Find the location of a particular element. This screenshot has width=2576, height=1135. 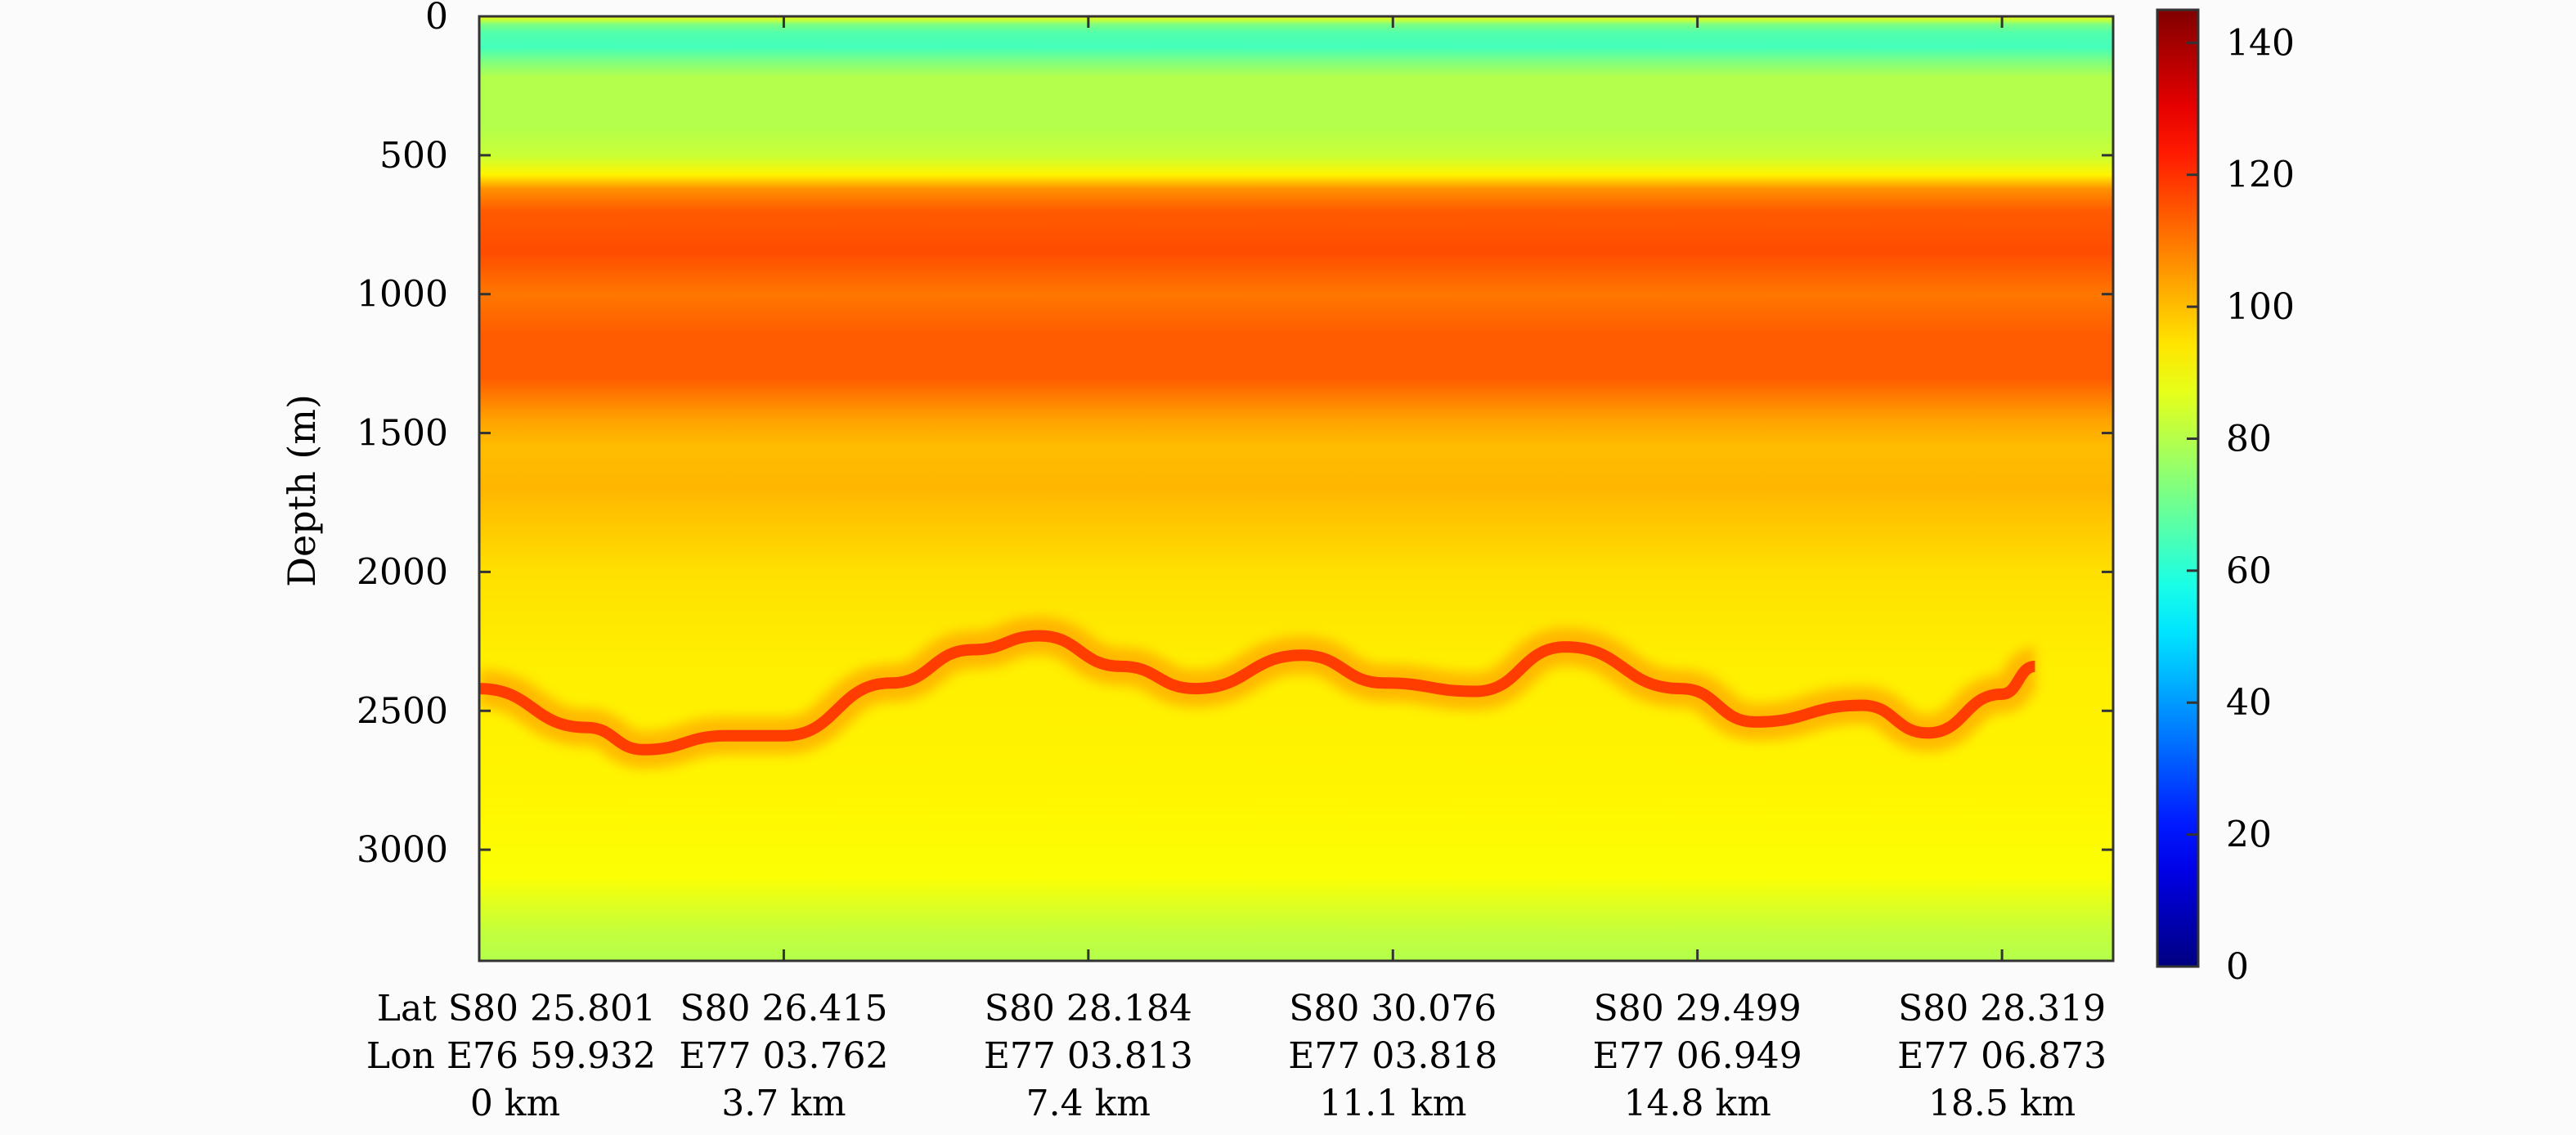

x-tick-longitude: Lon E76 59.932 is located at coordinates (511, 1056).